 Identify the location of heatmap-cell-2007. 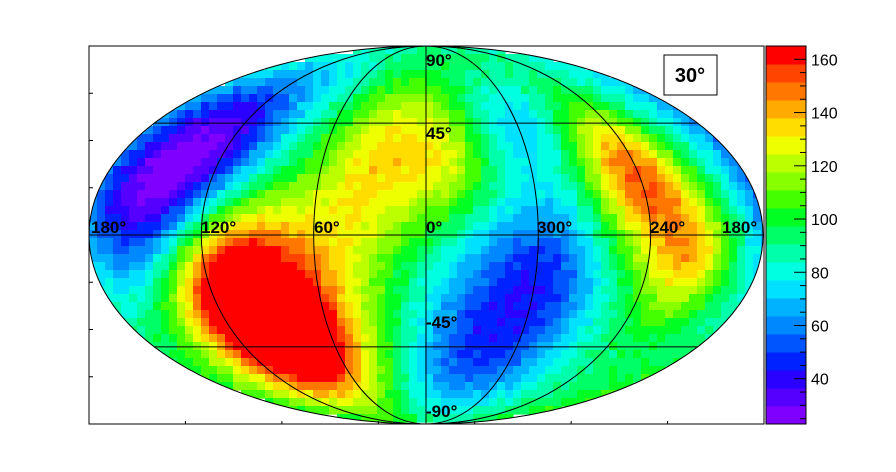
(341, 274).